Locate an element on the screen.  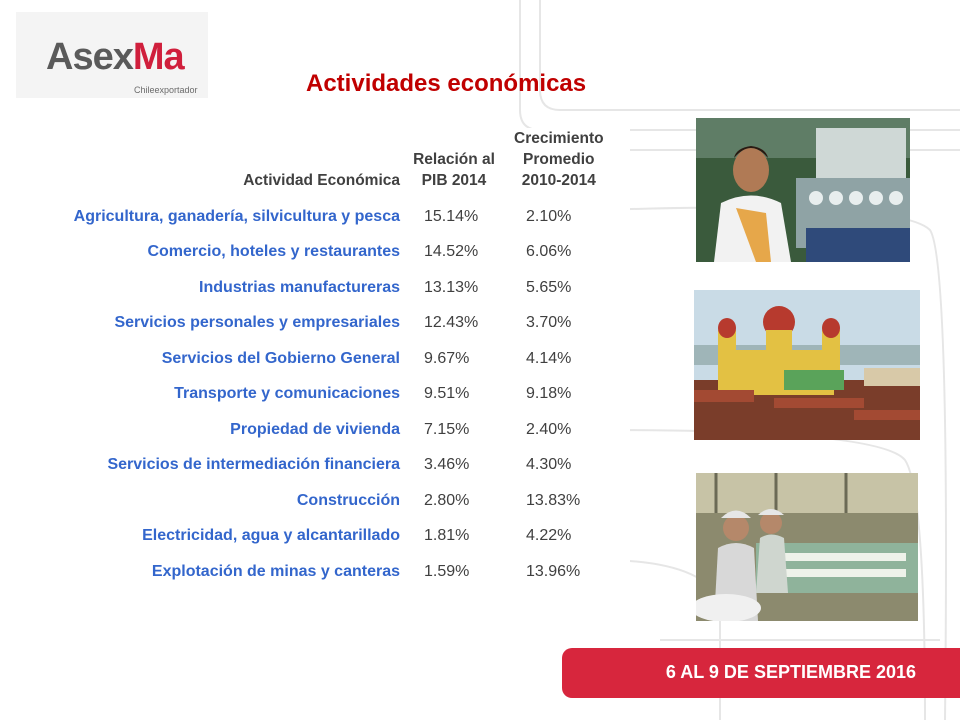
activity-cell: Servicios personales y empresariales is located at coordinates (257, 323).